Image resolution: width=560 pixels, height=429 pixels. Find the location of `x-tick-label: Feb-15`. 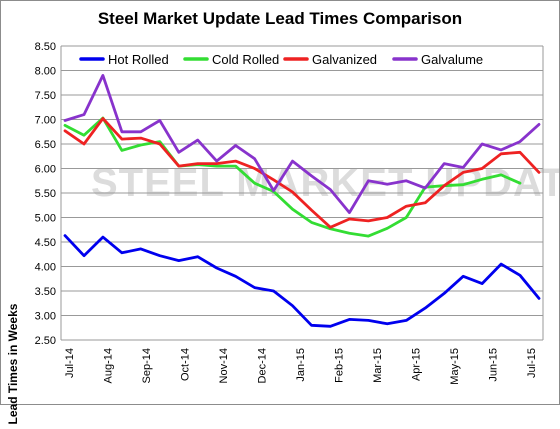

x-tick-label: Feb-15 is located at coordinates (340, 365).